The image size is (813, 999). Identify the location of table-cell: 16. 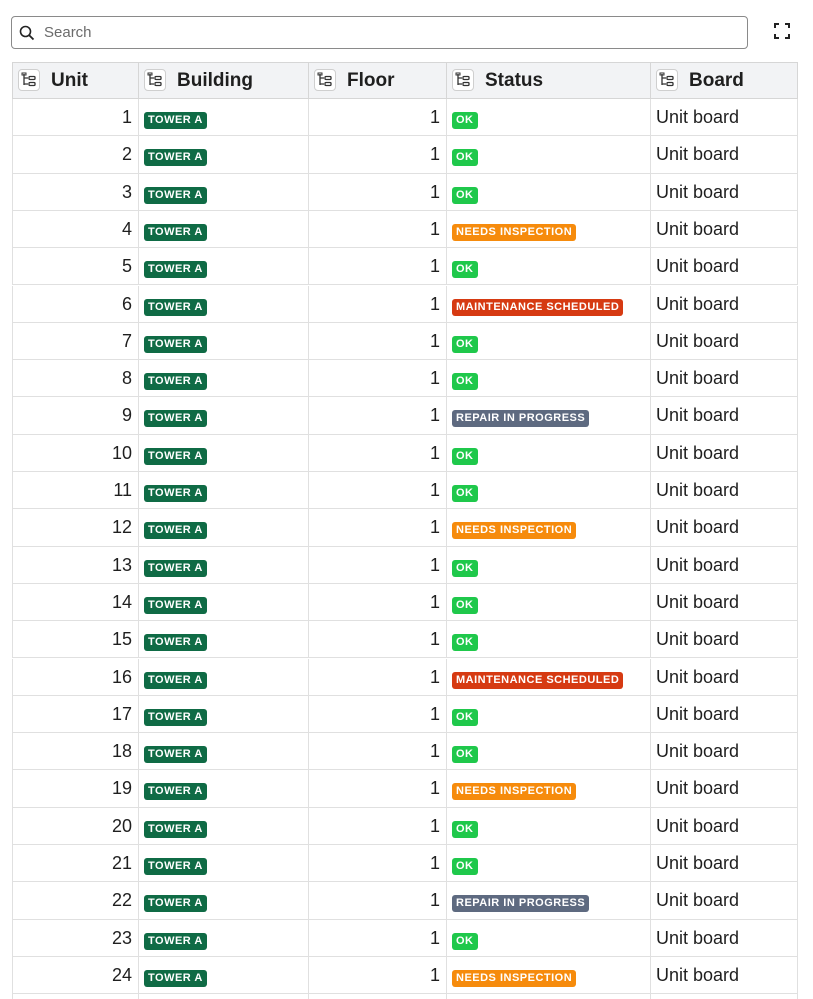
(75, 677).